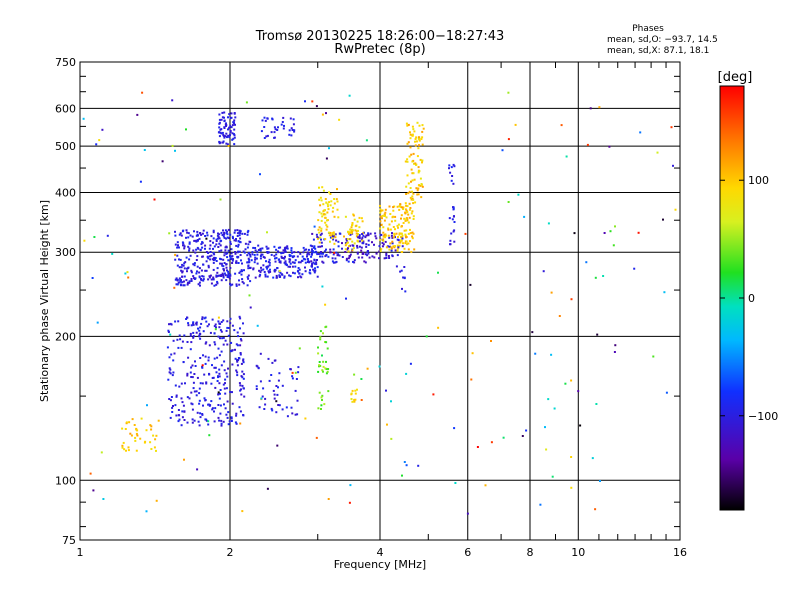 The width and height of the screenshot is (800, 600). What do you see at coordinates (65, 146) in the screenshot?
I see `y-tick-label: 500` at bounding box center [65, 146].